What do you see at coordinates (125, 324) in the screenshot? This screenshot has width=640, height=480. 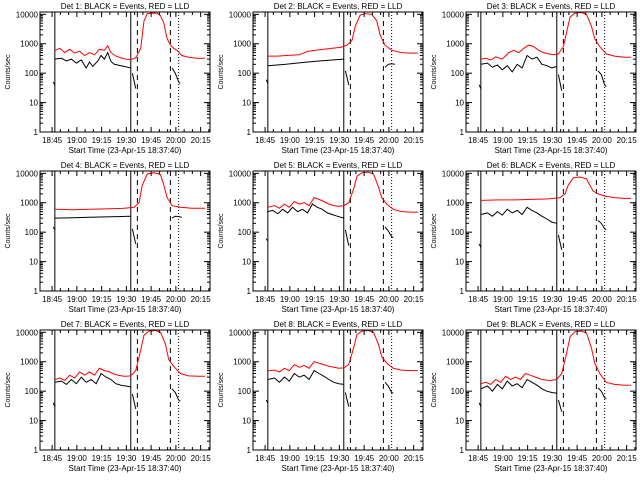 I see `chart-title: Det 7: BLACK = Events, RED = LLD` at bounding box center [125, 324].